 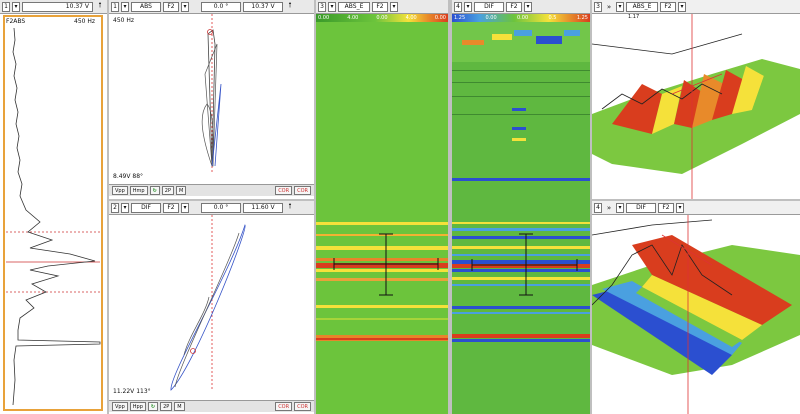 What do you see at coordinates (16, 21) in the screenshot?
I see `strip-freq-label: F2ABS` at bounding box center [16, 21].